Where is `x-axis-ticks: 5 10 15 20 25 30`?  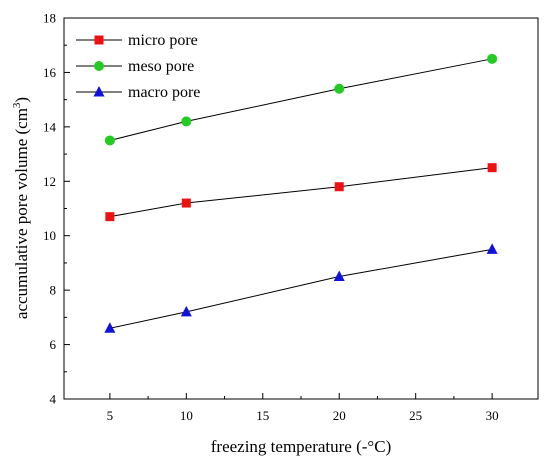
x-axis-ticks: 5 10 15 20 25 30 is located at coordinates (303, 408).